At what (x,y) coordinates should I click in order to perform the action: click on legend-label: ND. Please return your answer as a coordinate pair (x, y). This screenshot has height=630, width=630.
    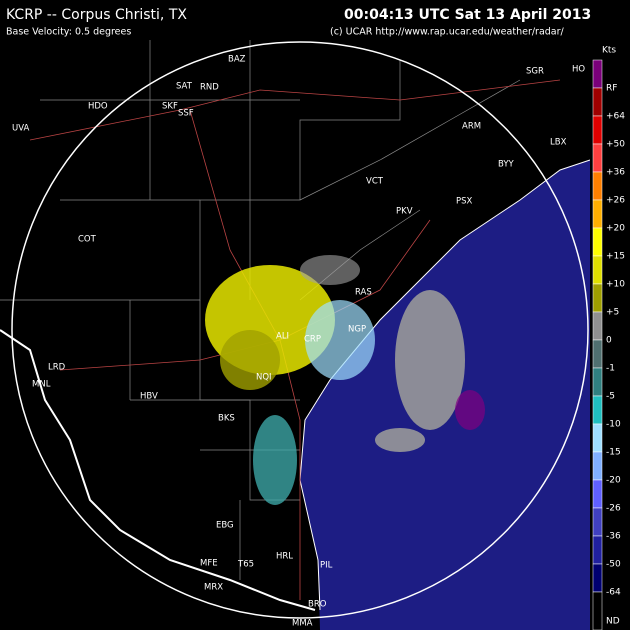
    Looking at the image, I should click on (613, 622).